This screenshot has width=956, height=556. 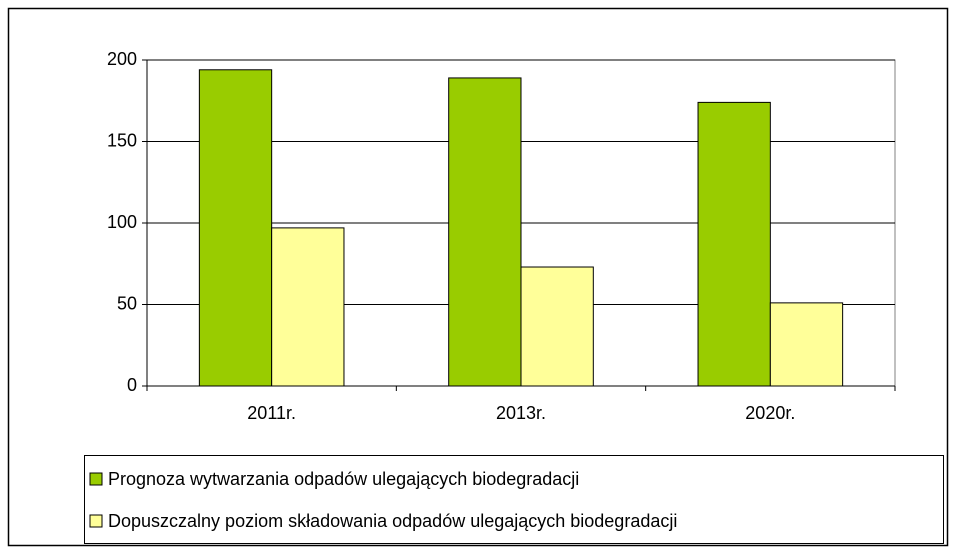 I want to click on legend-box, so click(x=514, y=499).